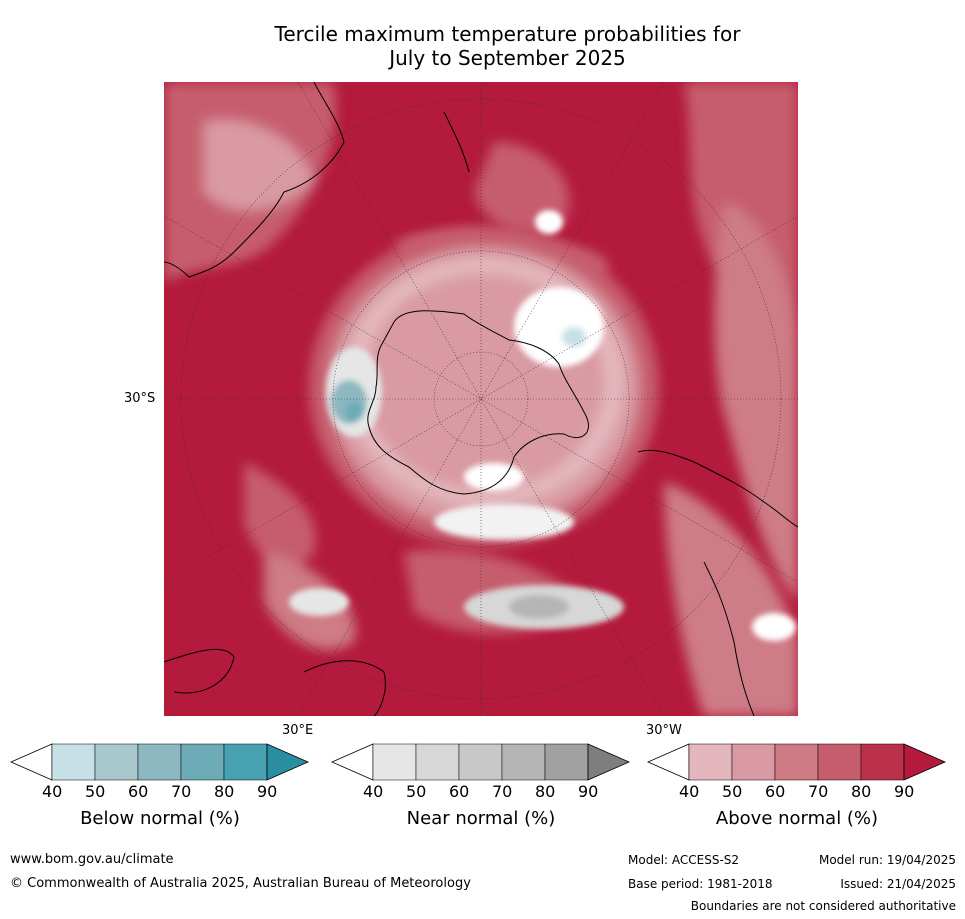 Image resolution: width=965 pixels, height=919 pixels. Describe the element at coordinates (700, 884) in the screenshot. I see `base-period: Base period: 1981-2018` at that location.